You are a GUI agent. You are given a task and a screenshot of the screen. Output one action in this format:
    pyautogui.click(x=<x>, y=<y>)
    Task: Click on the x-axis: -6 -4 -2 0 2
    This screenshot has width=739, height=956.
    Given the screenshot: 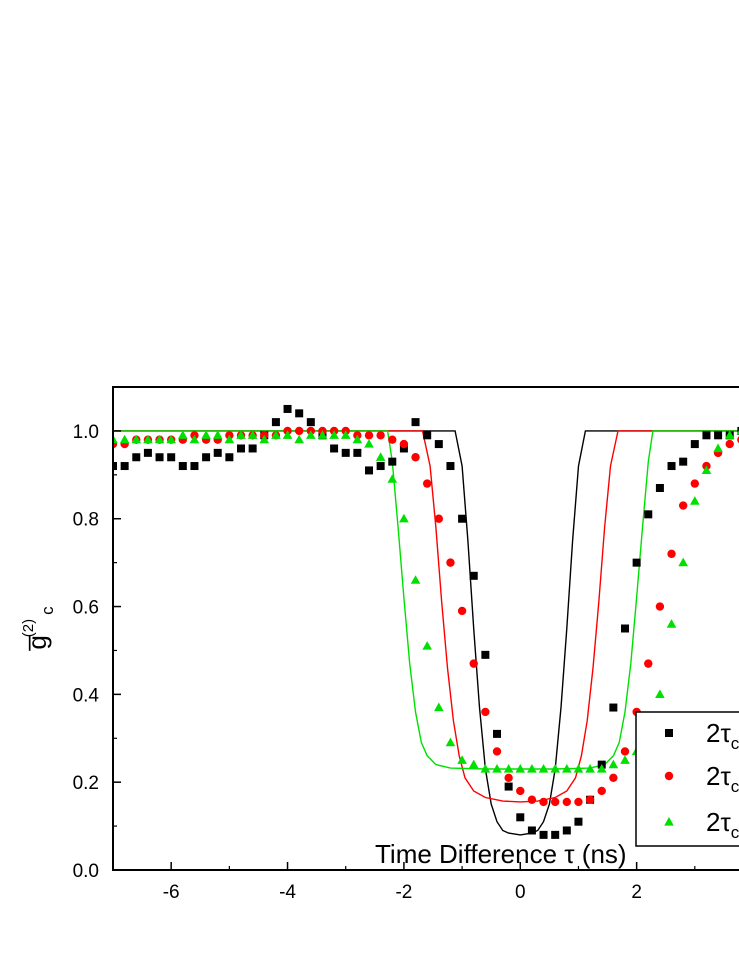 What is the action you would take?
    pyautogui.click(x=404, y=882)
    